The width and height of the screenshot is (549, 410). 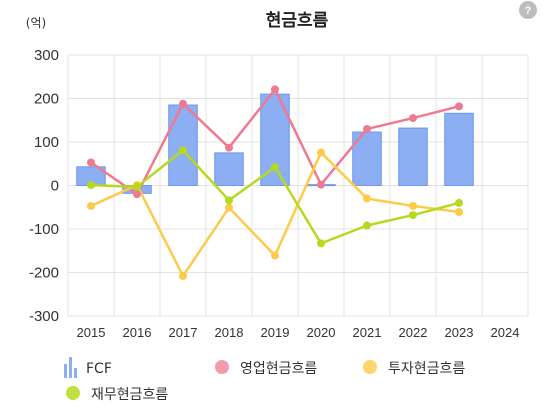 What do you see at coordinates (459, 332) in the screenshot?
I see `x-tick-label: 2023` at bounding box center [459, 332].